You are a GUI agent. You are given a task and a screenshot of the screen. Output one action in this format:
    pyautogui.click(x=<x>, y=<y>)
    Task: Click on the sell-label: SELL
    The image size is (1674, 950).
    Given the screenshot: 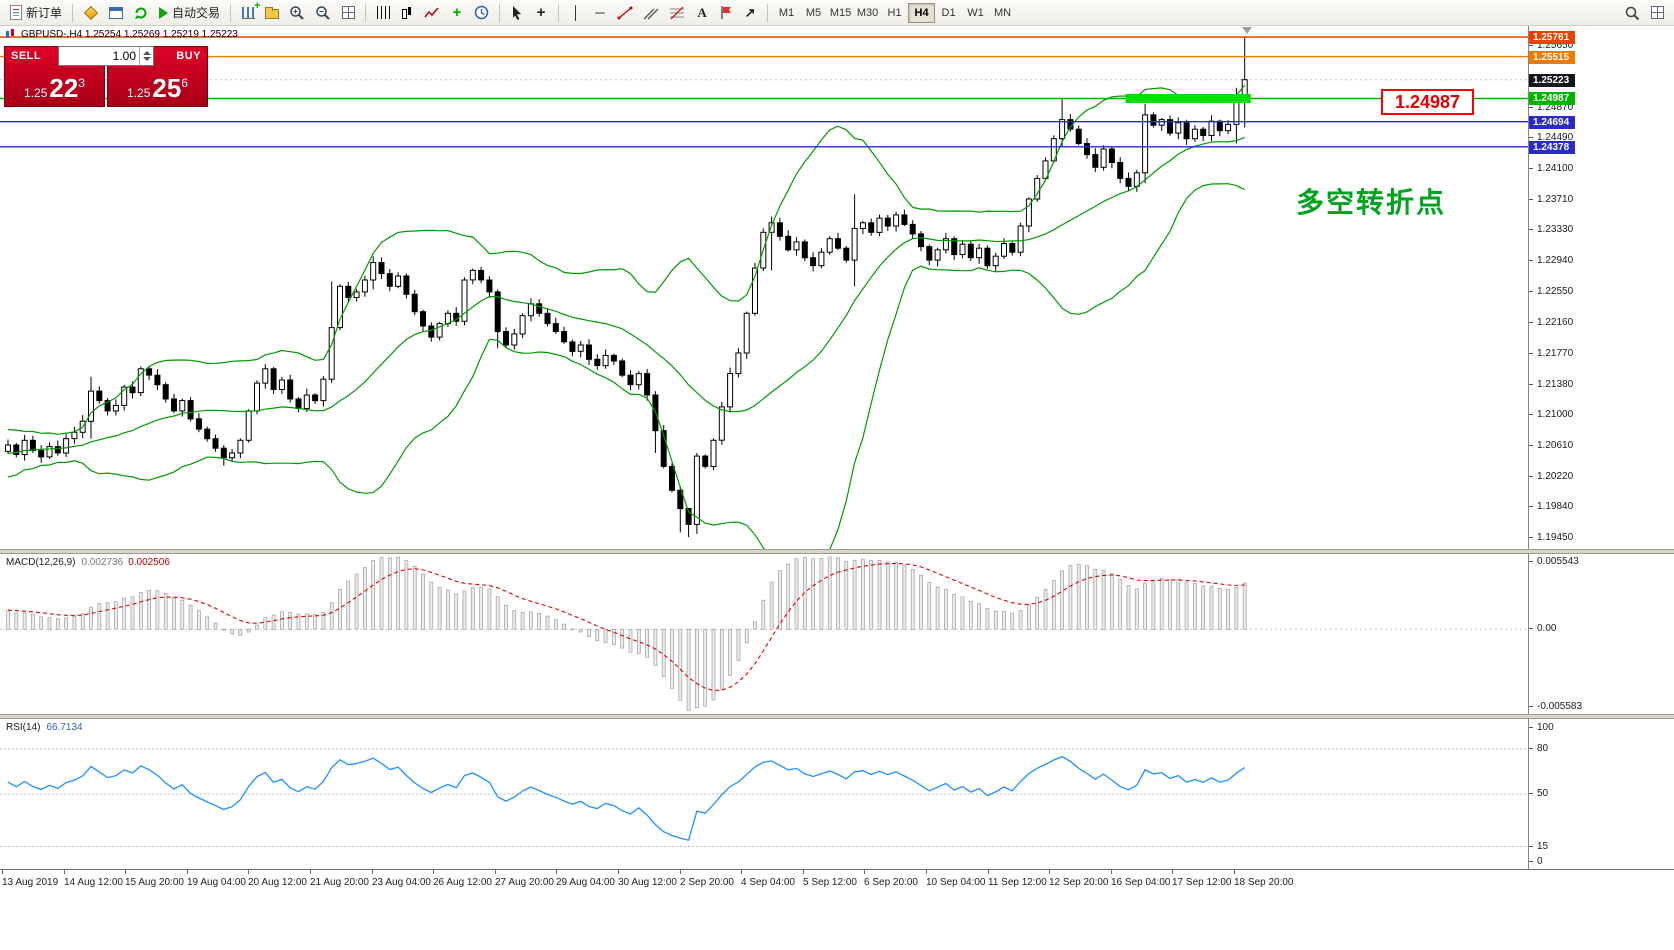 What is the action you would take?
    pyautogui.click(x=26, y=56)
    